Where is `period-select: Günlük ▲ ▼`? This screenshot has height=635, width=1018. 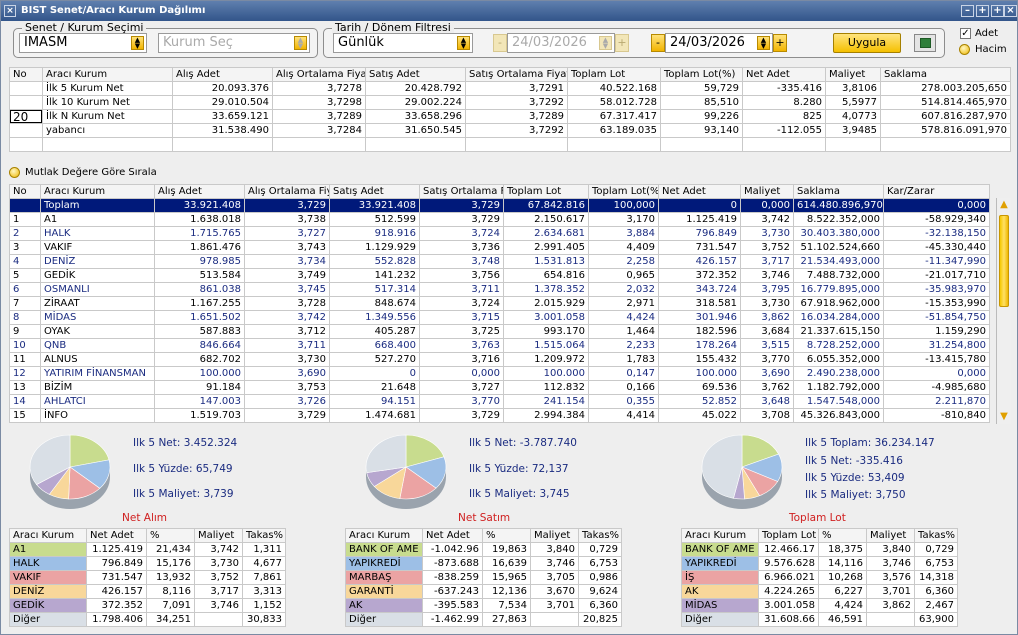 period-select: Günlük ▲ ▼ is located at coordinates (403, 43).